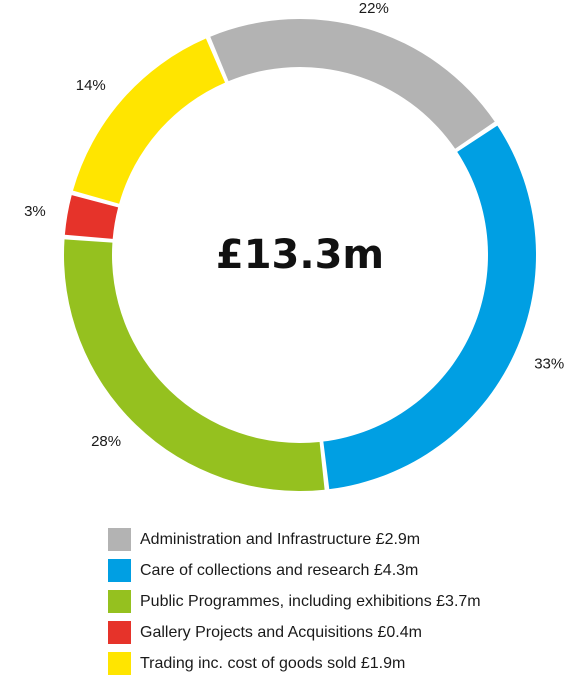 This screenshot has height=684, width=586. Describe the element at coordinates (106, 441) in the screenshot. I see `slice-percent-label: 28%` at that location.